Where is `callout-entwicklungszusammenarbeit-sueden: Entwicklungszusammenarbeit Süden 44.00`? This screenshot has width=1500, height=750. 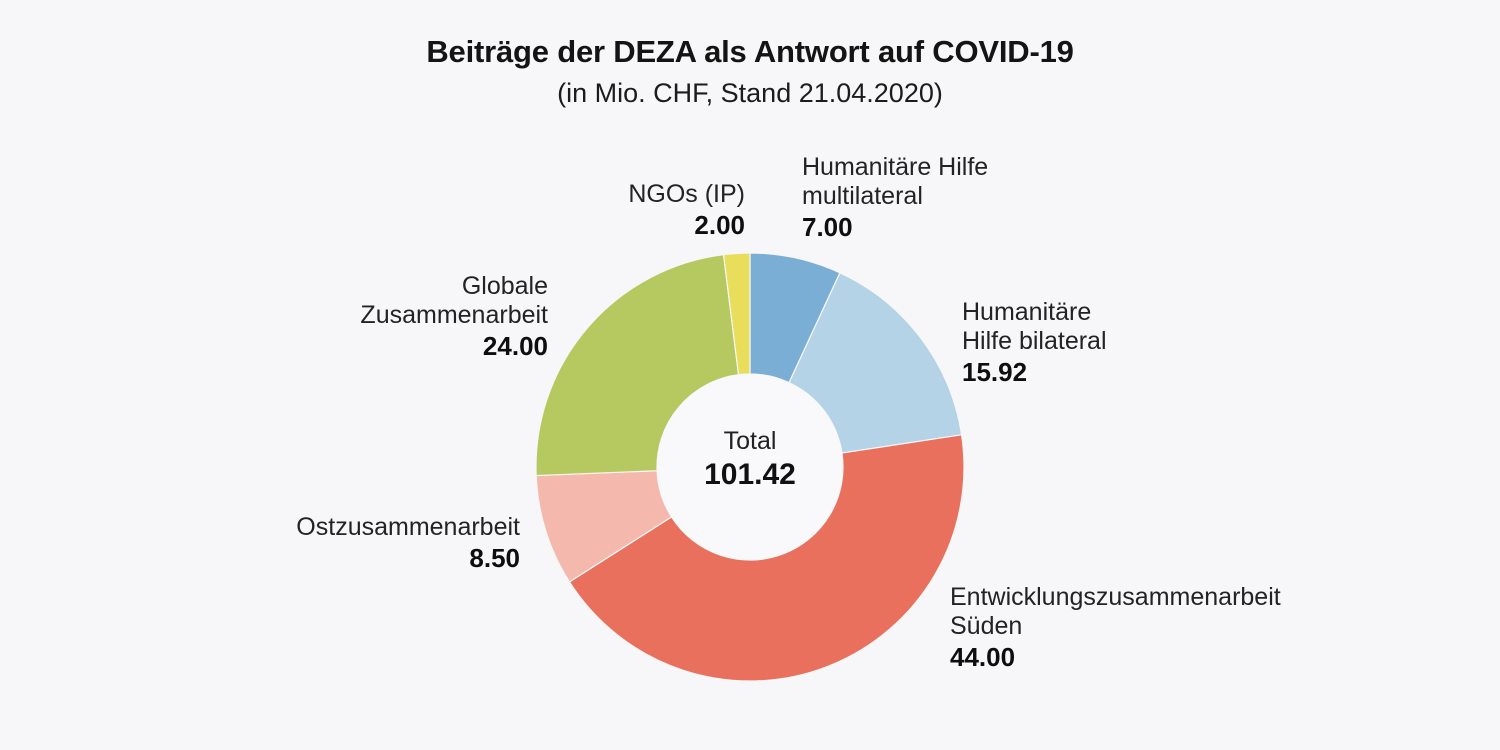
callout-entwicklungszusammenarbeit-sueden: Entwicklungszusammenarbeit Süden 44.00 is located at coordinates (1150, 627).